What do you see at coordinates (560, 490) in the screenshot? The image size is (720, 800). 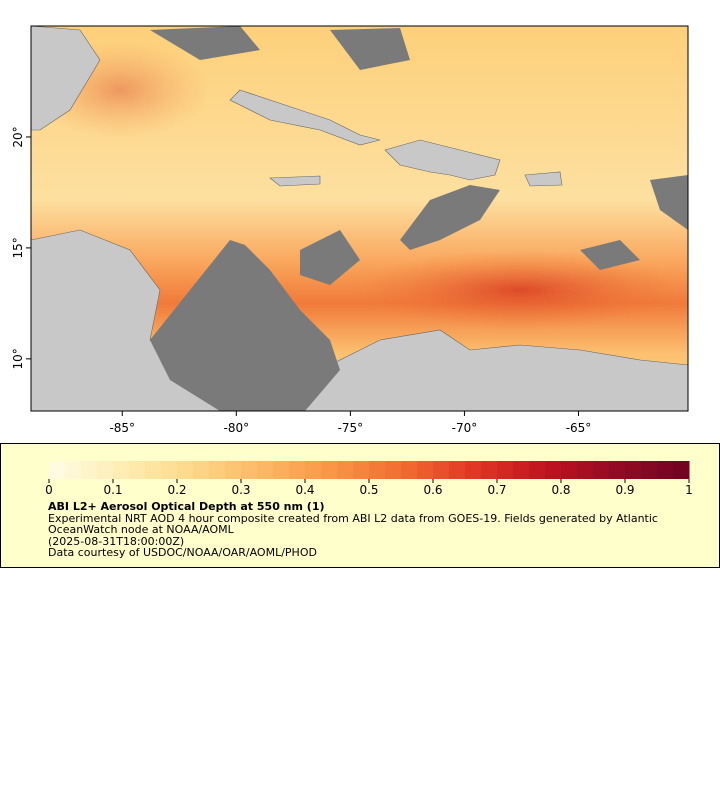 I see `colorbar-tick-label: 0.8` at bounding box center [560, 490].